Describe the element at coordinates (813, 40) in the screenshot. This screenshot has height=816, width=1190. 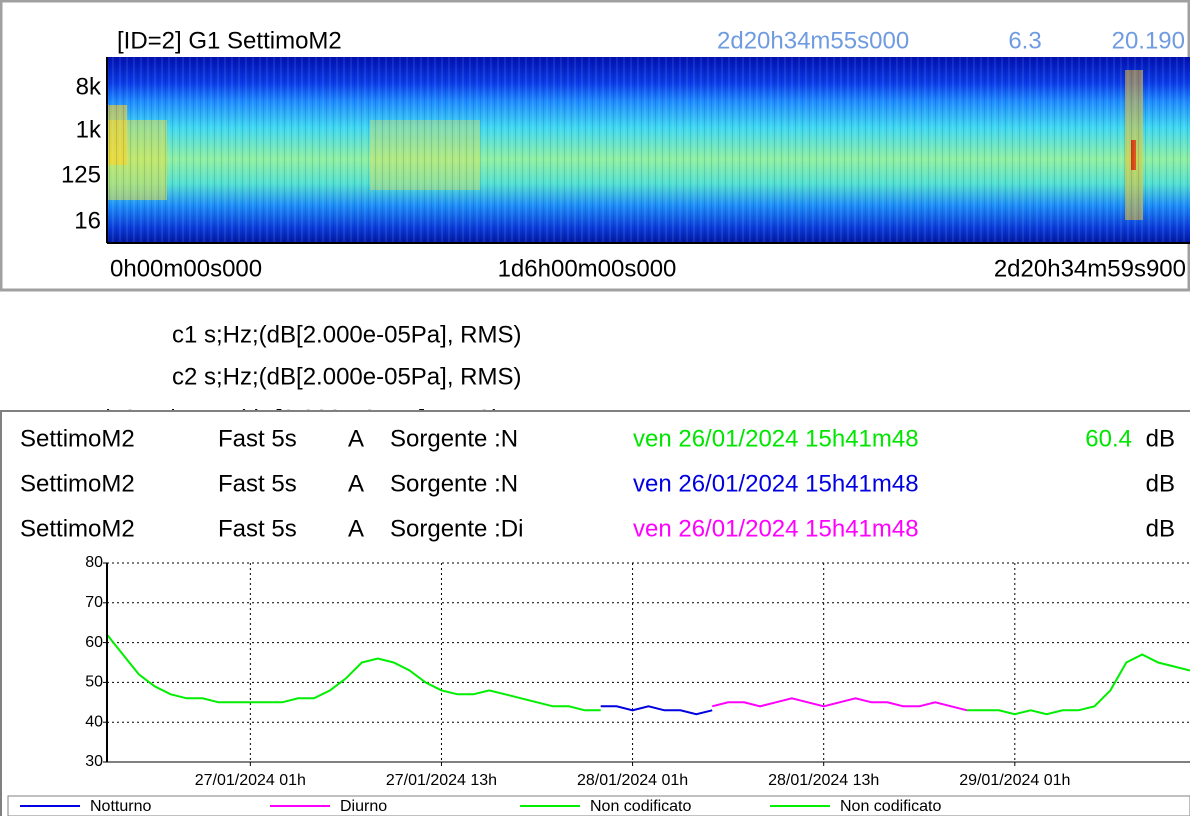
I see `spectrogram-info: 2d20h34m55s000` at that location.